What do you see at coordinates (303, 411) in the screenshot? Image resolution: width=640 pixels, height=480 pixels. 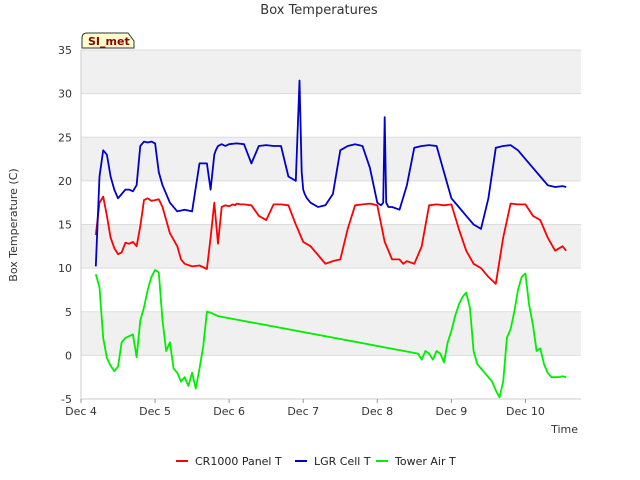 I see `x-tick-label: Dec 7` at bounding box center [303, 411].